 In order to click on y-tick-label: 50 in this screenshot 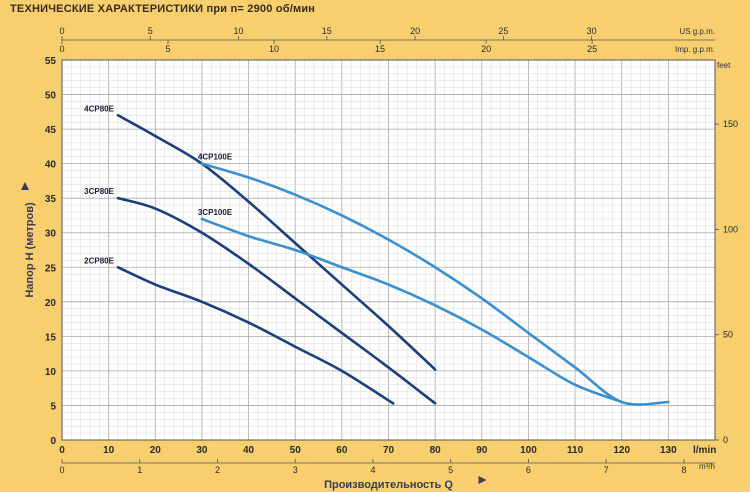, I will do `click(51, 96)`.